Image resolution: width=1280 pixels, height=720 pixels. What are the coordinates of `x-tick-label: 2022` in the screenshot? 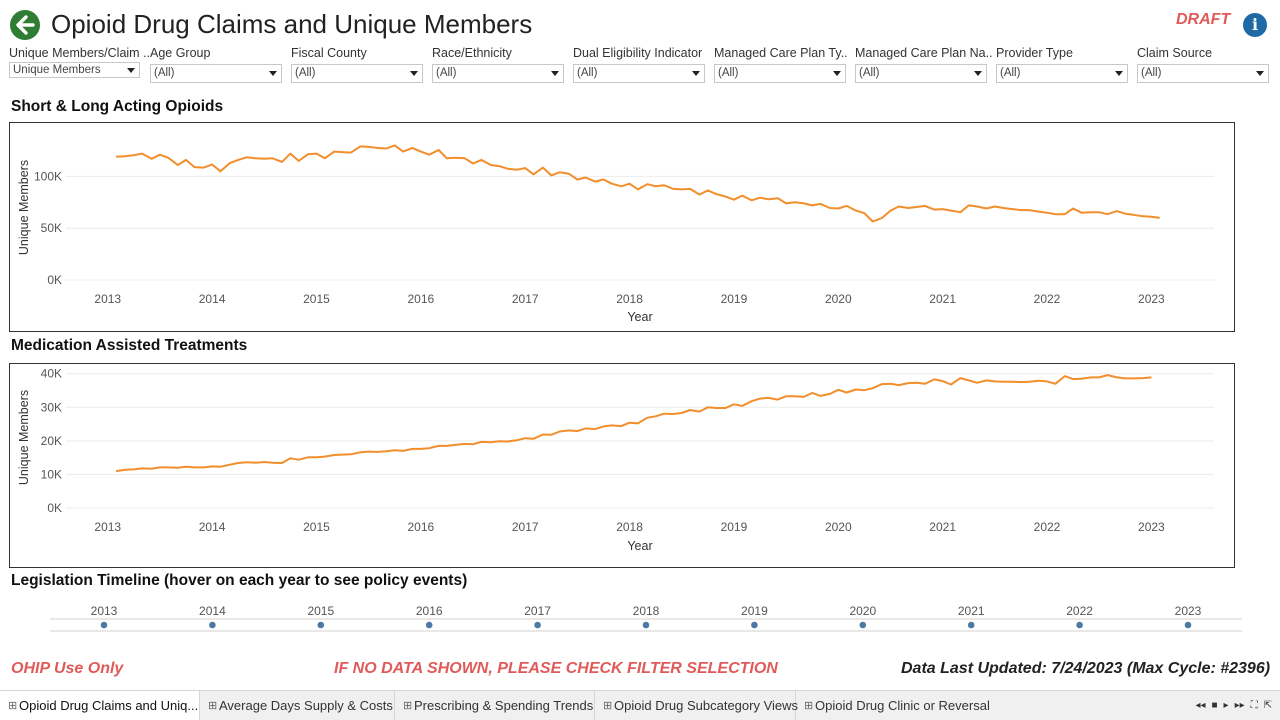 It's located at (1047, 527).